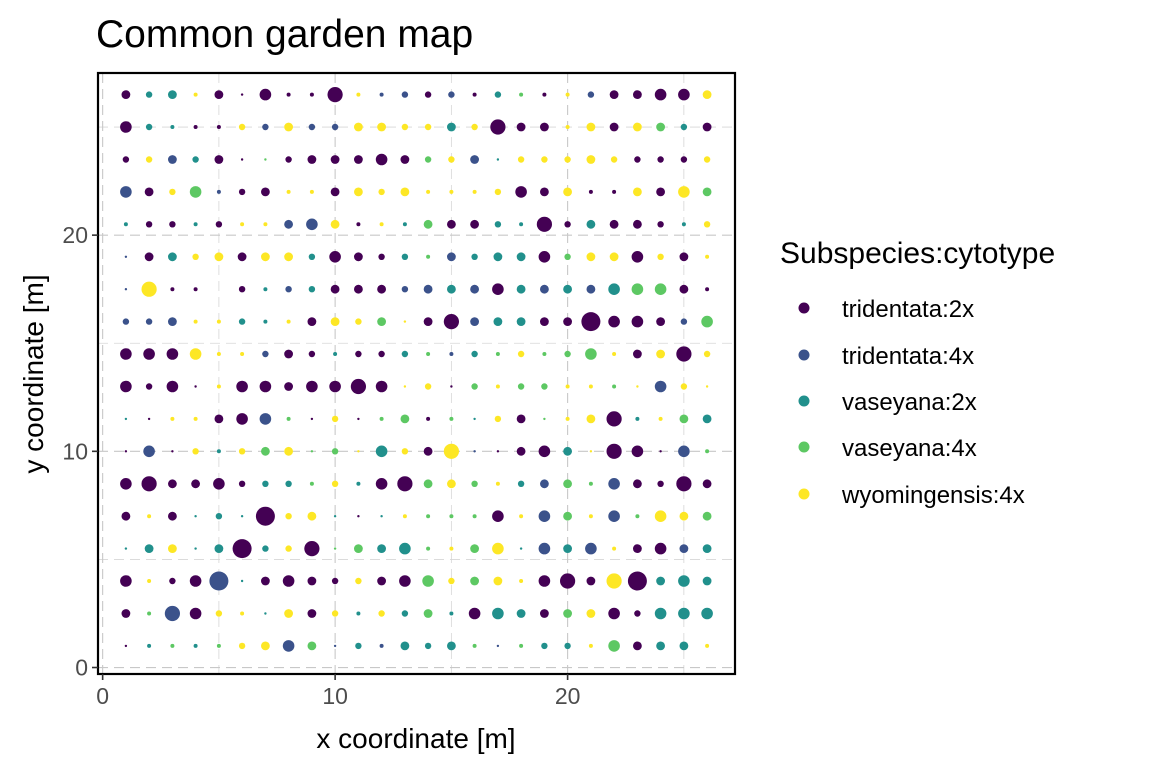 The width and height of the screenshot is (1152, 768). I want to click on x-axis-title: x coordinate [m], so click(415, 738).